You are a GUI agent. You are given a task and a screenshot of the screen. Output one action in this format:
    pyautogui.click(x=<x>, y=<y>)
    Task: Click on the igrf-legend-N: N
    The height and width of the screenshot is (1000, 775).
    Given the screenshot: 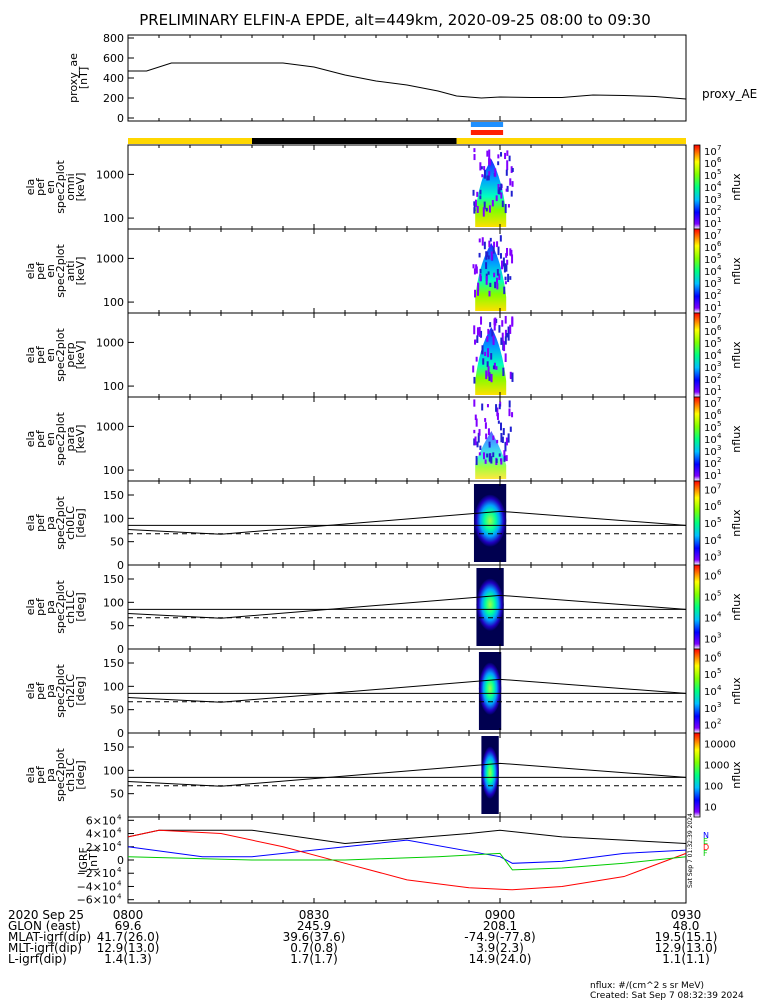 What is the action you would take?
    pyautogui.click(x=706, y=835)
    